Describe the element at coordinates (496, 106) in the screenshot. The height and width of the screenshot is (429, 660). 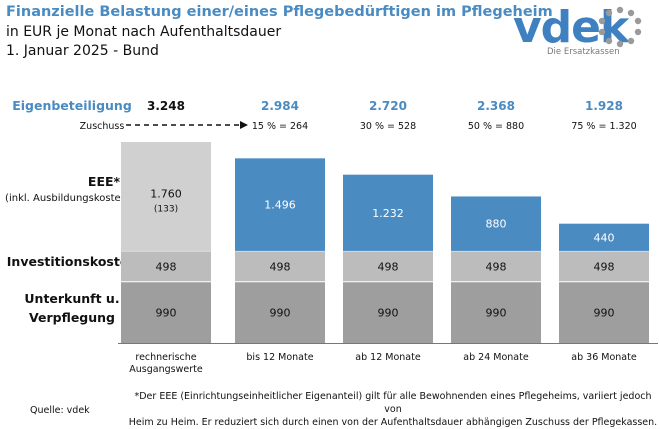
I see `value-label-eigenbeteiligung: 2.368` at that location.